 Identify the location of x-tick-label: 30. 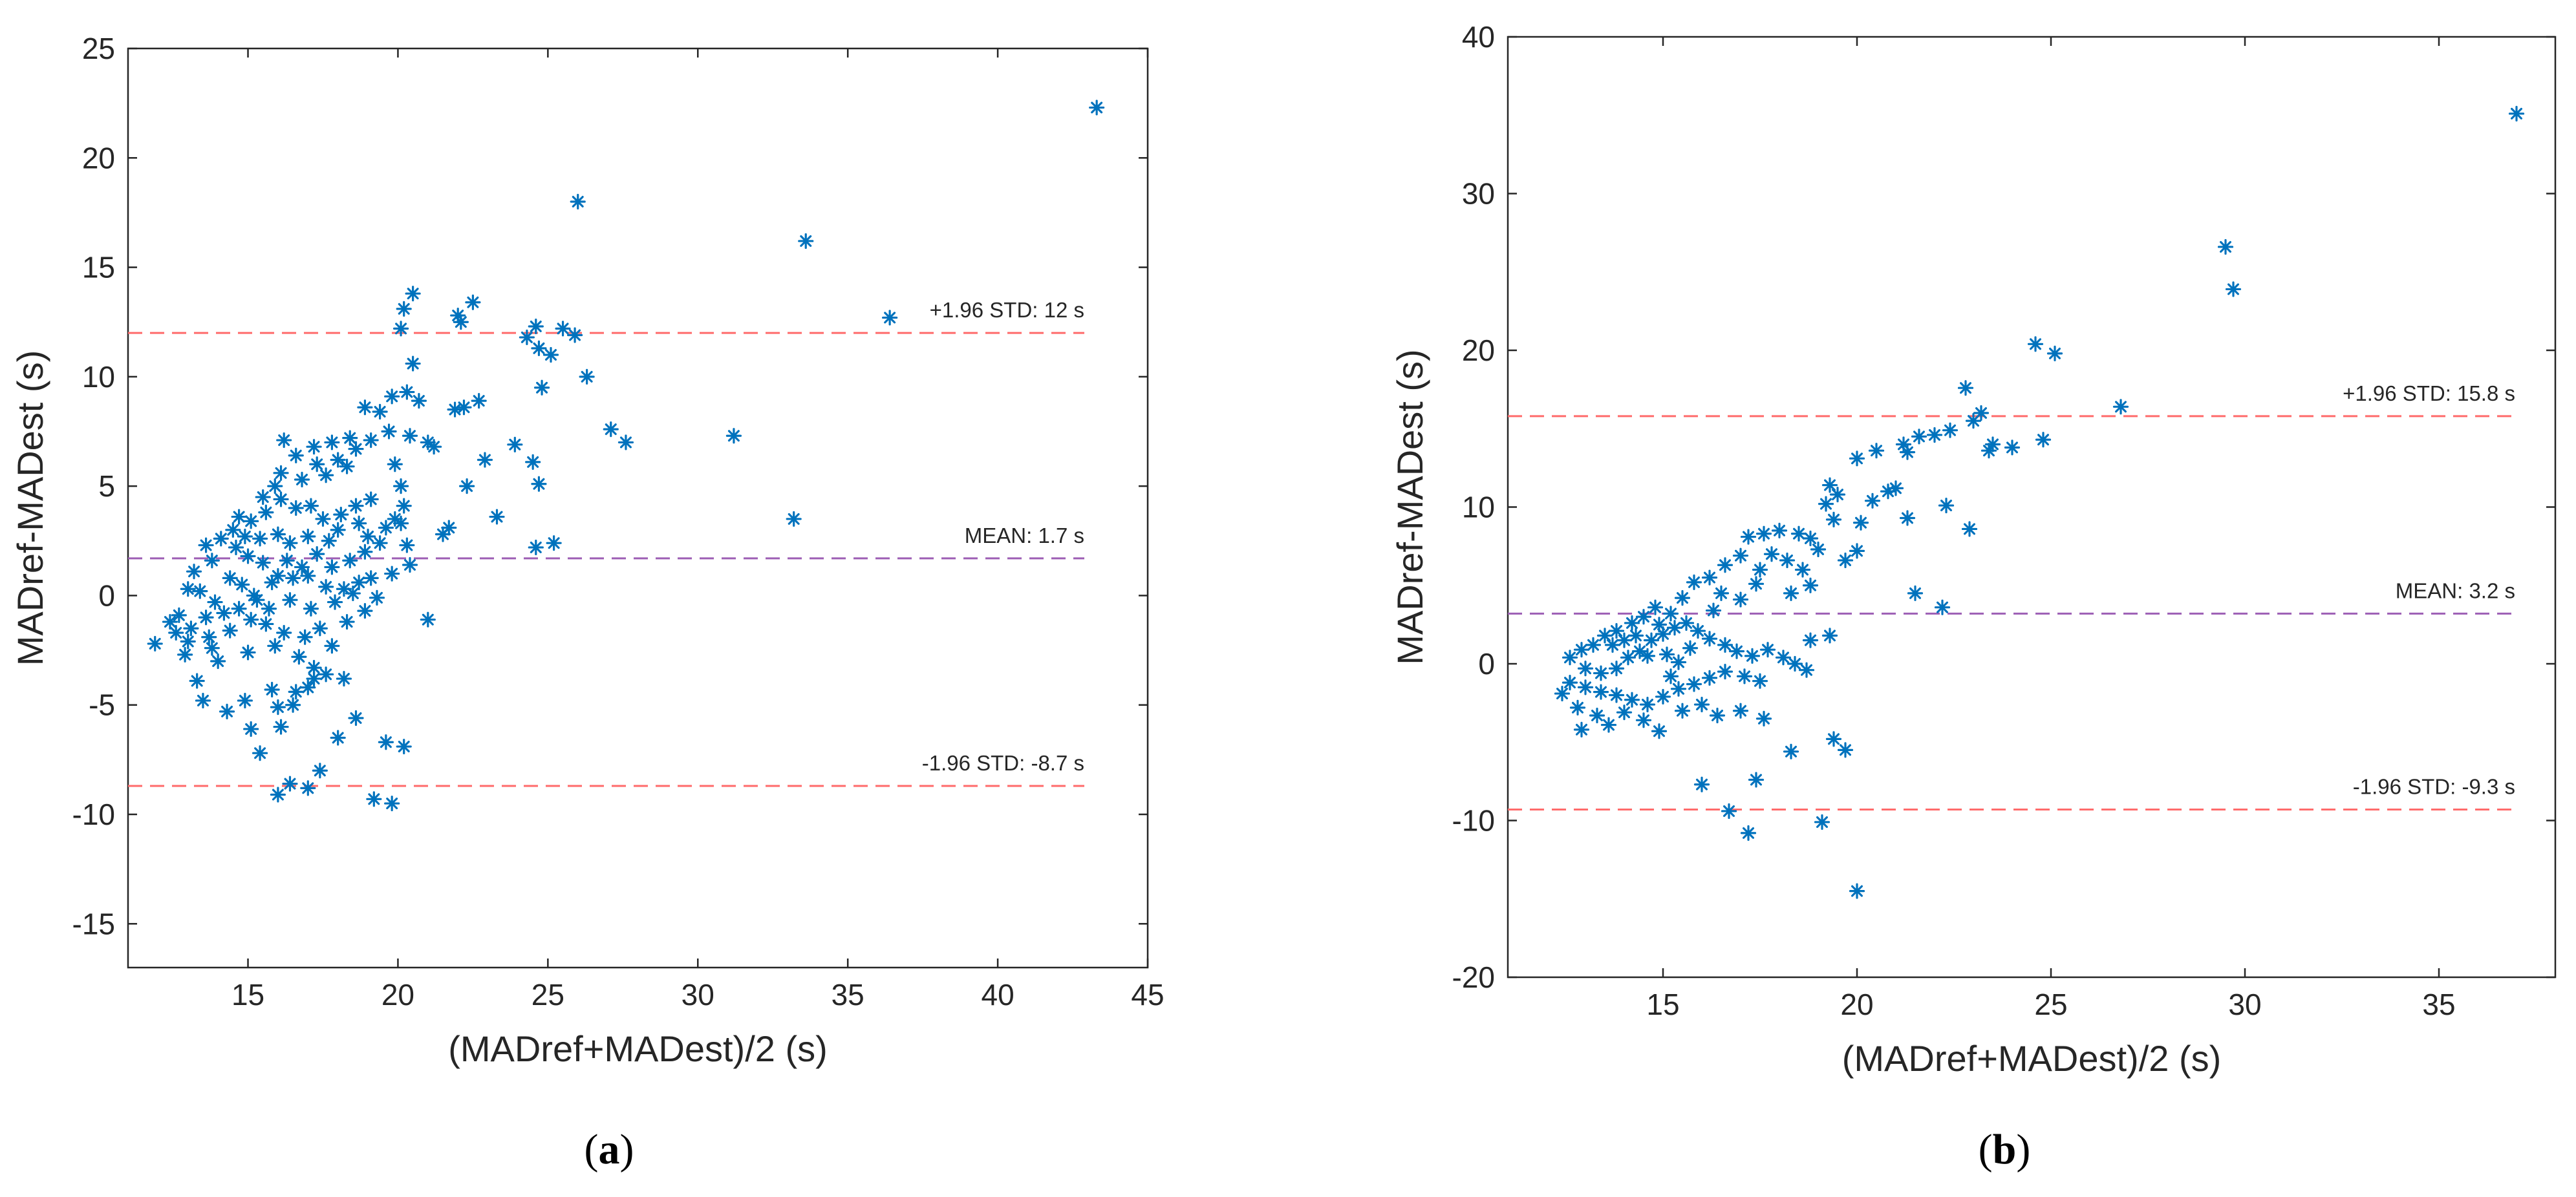
(2244, 1004).